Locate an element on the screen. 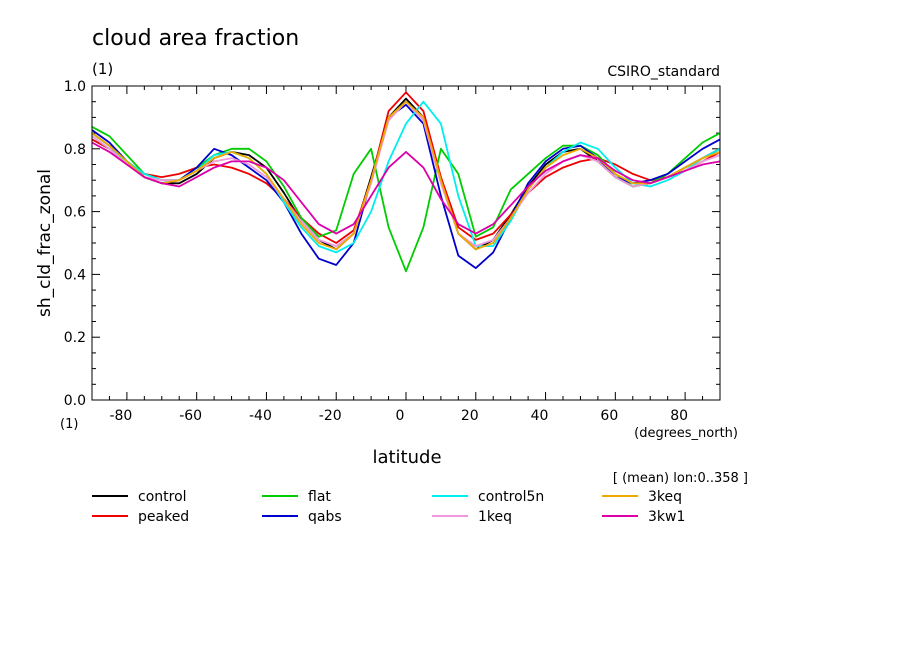 This screenshot has height=654, width=904. x-axis-label: latitude is located at coordinates (406, 457).